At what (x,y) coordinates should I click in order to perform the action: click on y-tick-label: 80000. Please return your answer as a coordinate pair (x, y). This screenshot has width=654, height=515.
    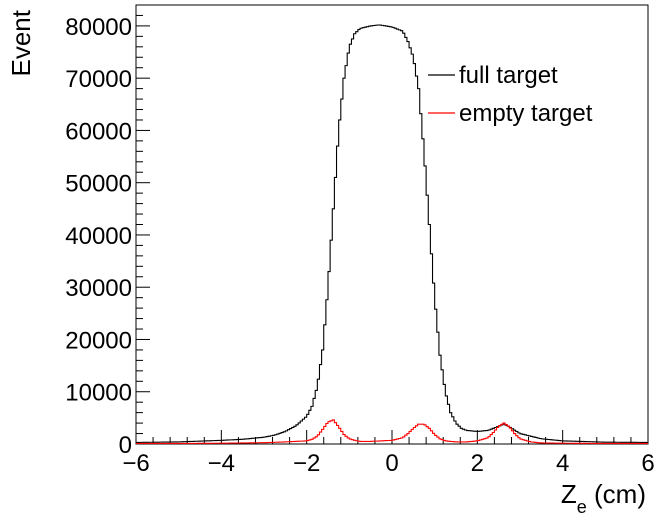
    Looking at the image, I should click on (98, 27).